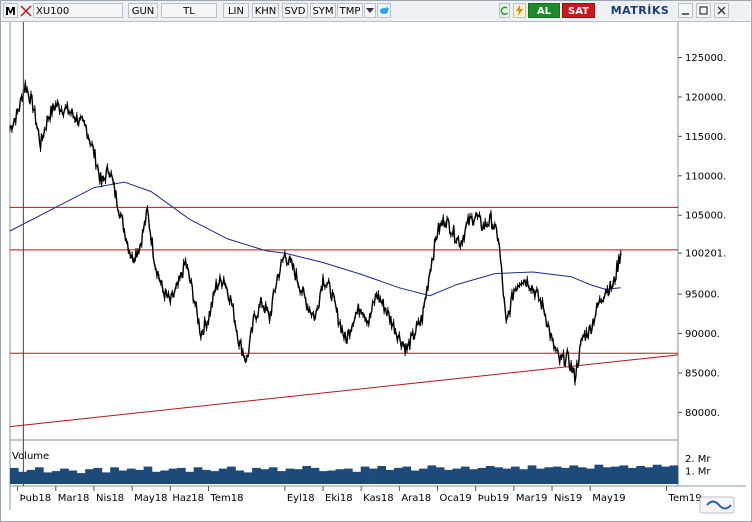 This screenshot has width=752, height=522. I want to click on refresh-icon, so click(504, 10).